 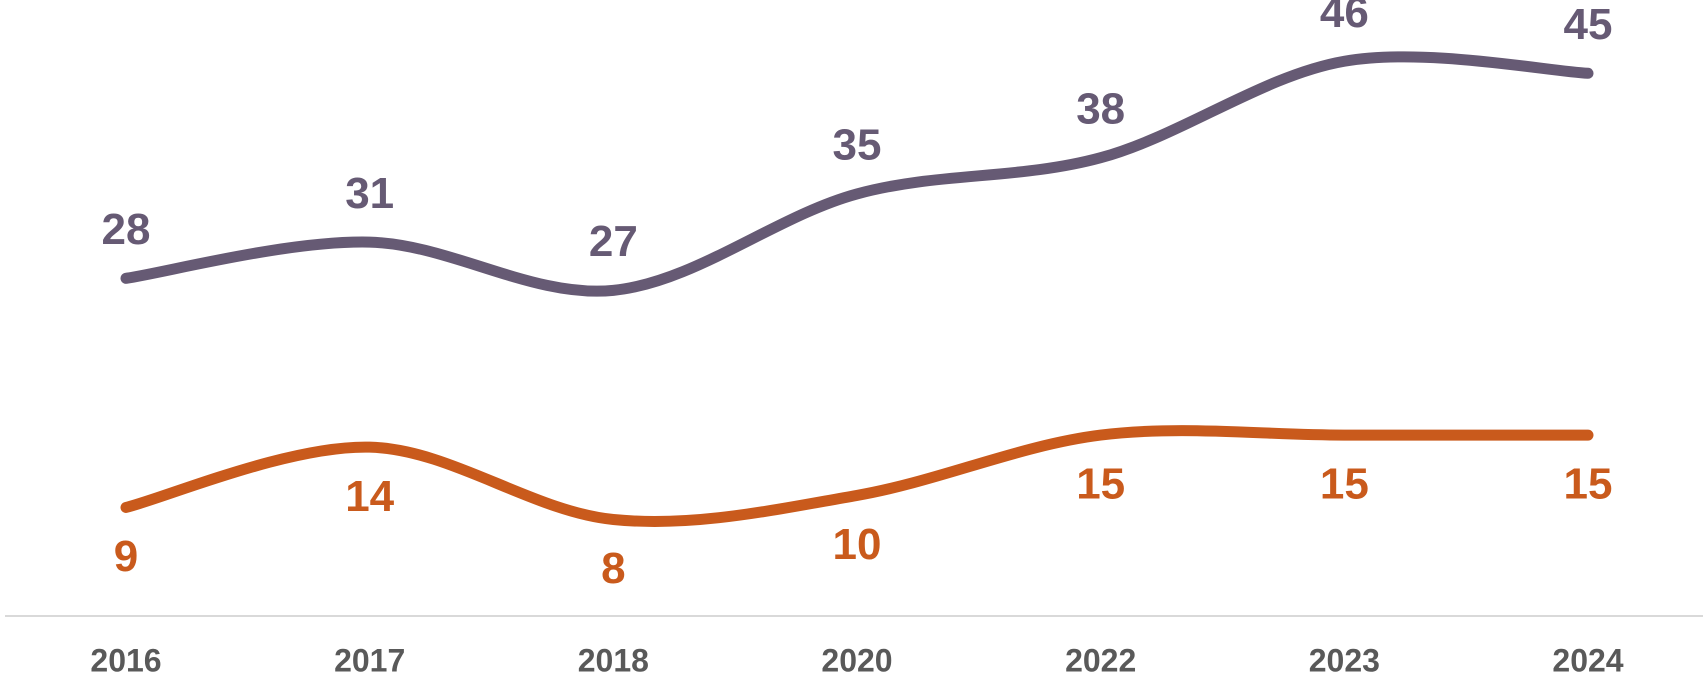 What do you see at coordinates (1587, 660) in the screenshot?
I see `x-tick-label: 2024` at bounding box center [1587, 660].